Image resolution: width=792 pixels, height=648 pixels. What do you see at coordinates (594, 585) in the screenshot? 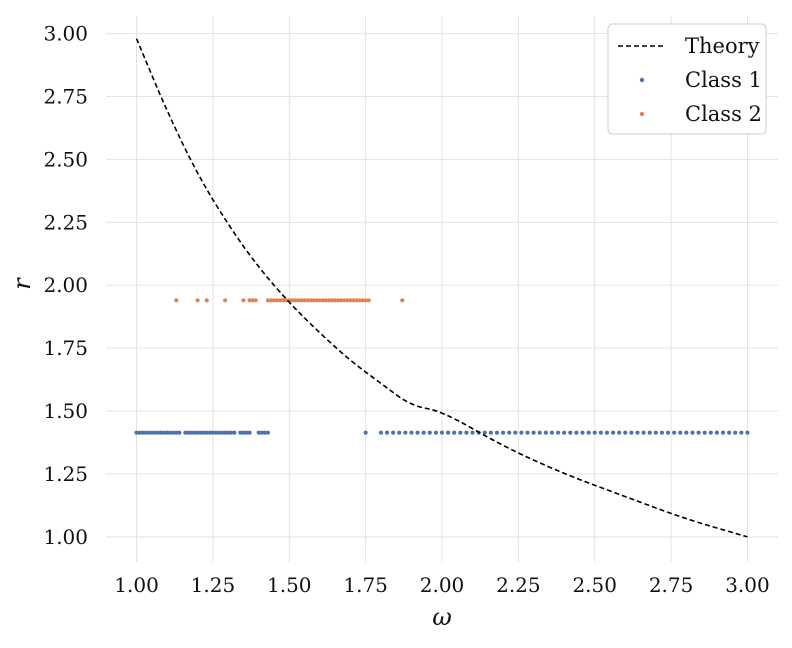
I see `x-tick-label: 2.50` at bounding box center [594, 585].